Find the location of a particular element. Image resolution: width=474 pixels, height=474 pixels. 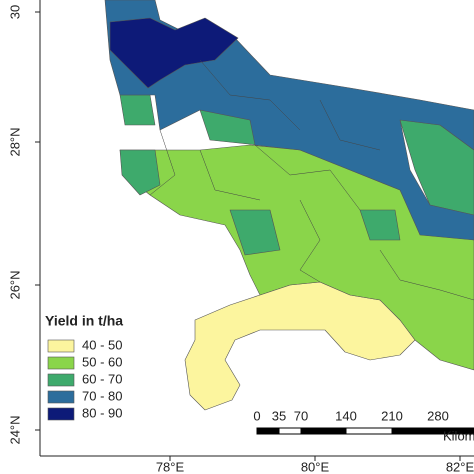

y-tick-label: 26°N is located at coordinates (14, 284).